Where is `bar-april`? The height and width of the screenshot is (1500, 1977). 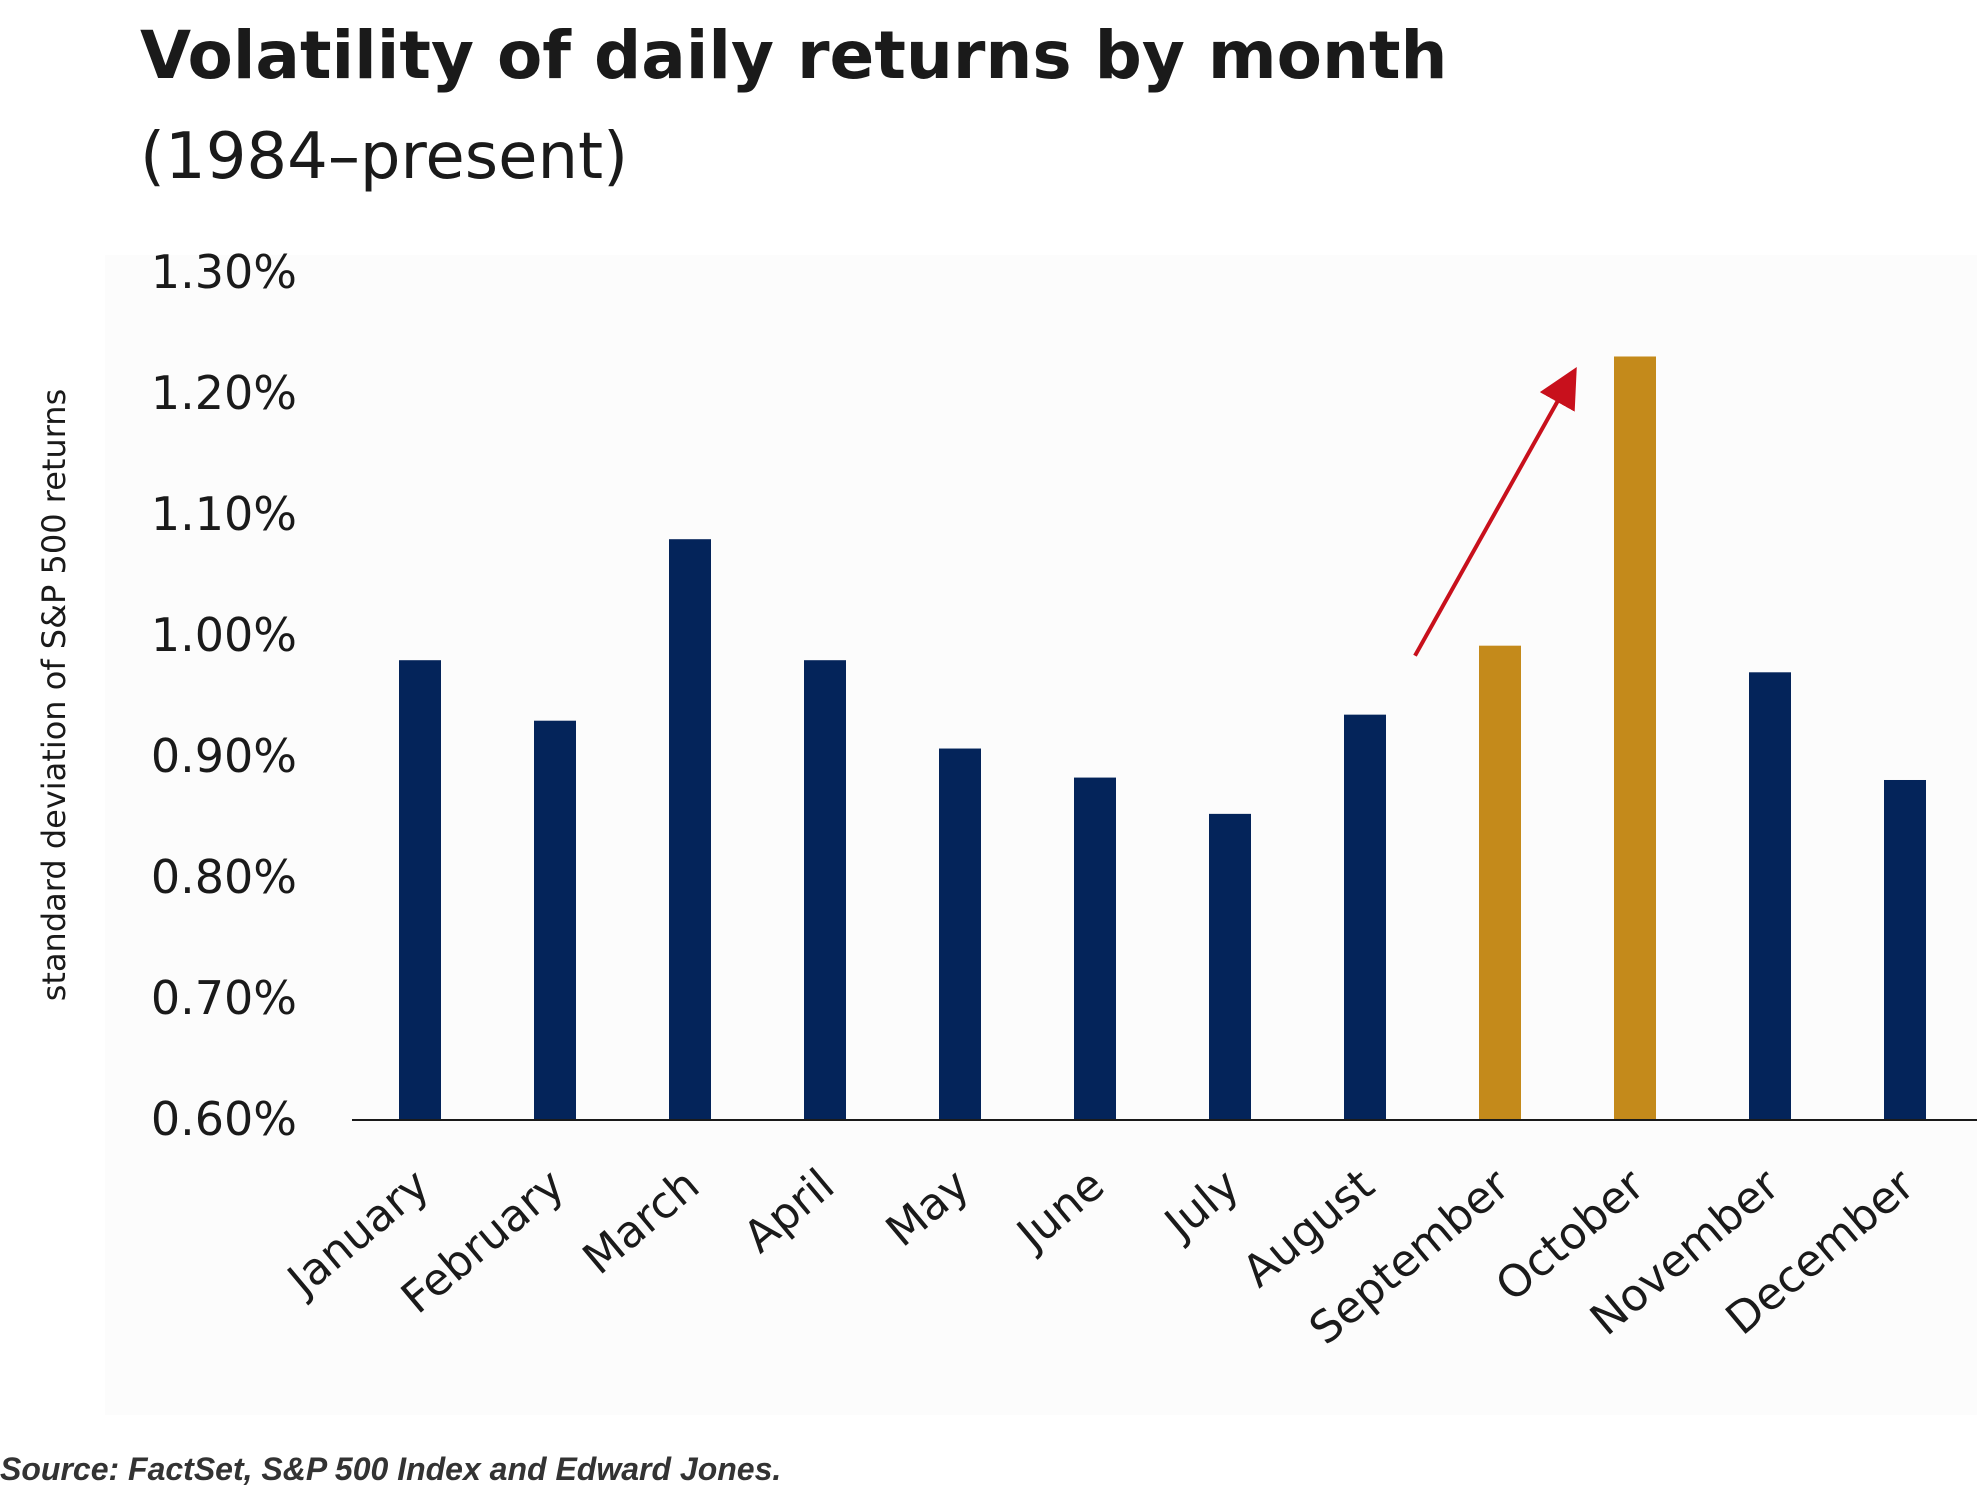 bar-april is located at coordinates (825, 890).